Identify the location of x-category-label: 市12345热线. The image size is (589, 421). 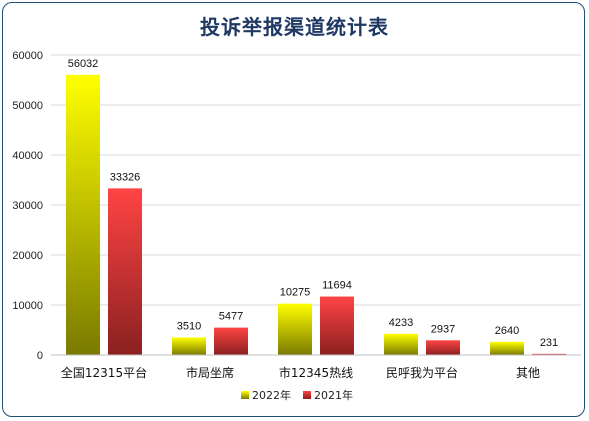
(316, 372).